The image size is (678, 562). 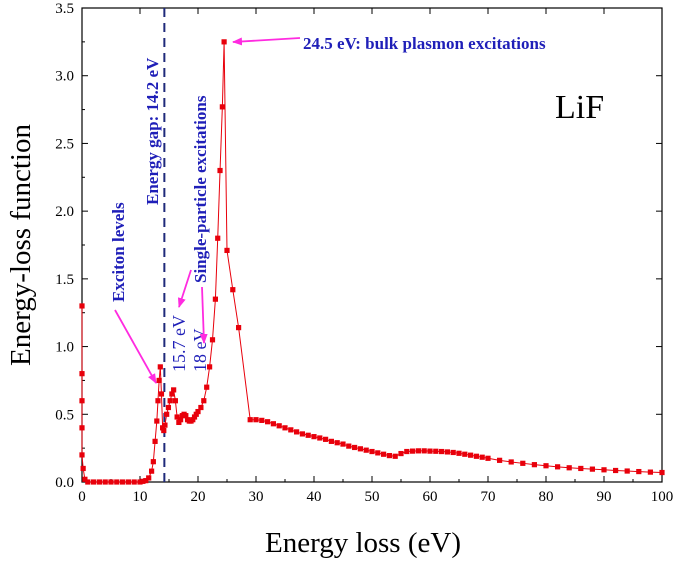 What do you see at coordinates (363, 543) in the screenshot?
I see `x-axis-label: Energy loss (eV)` at bounding box center [363, 543].